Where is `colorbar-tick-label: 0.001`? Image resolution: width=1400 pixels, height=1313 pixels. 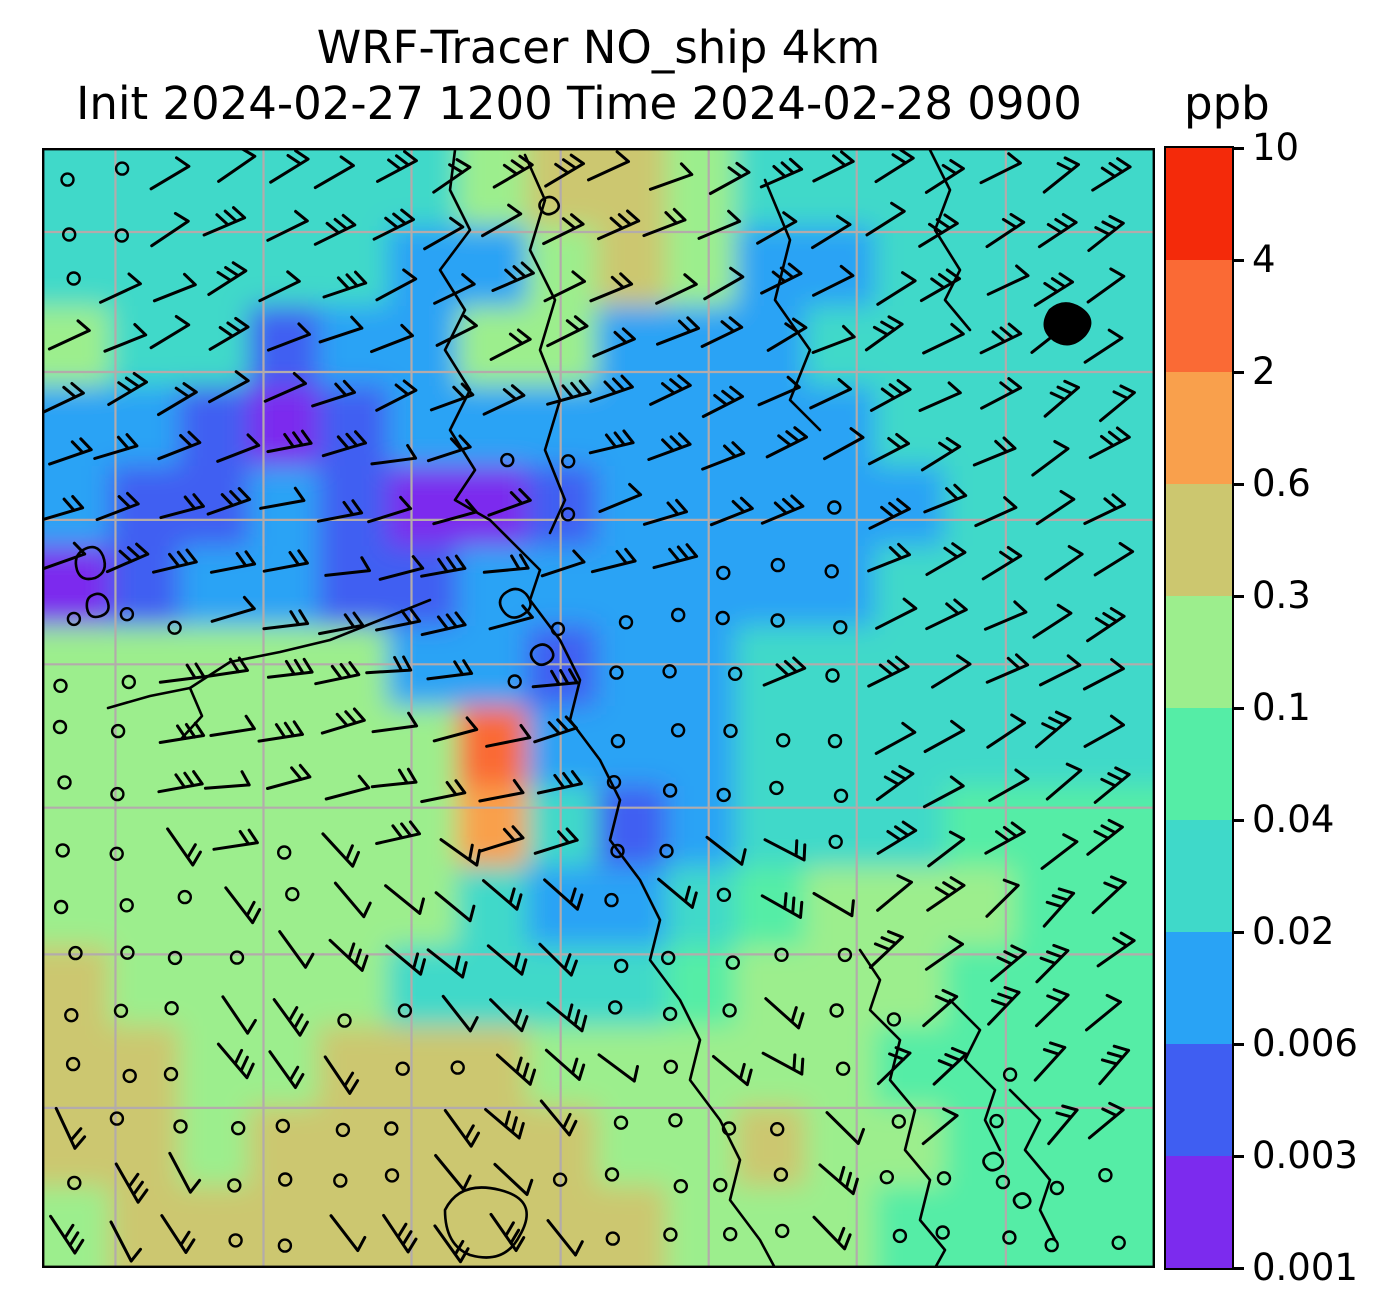 colorbar-tick-label: 0.001 is located at coordinates (1305, 1267).